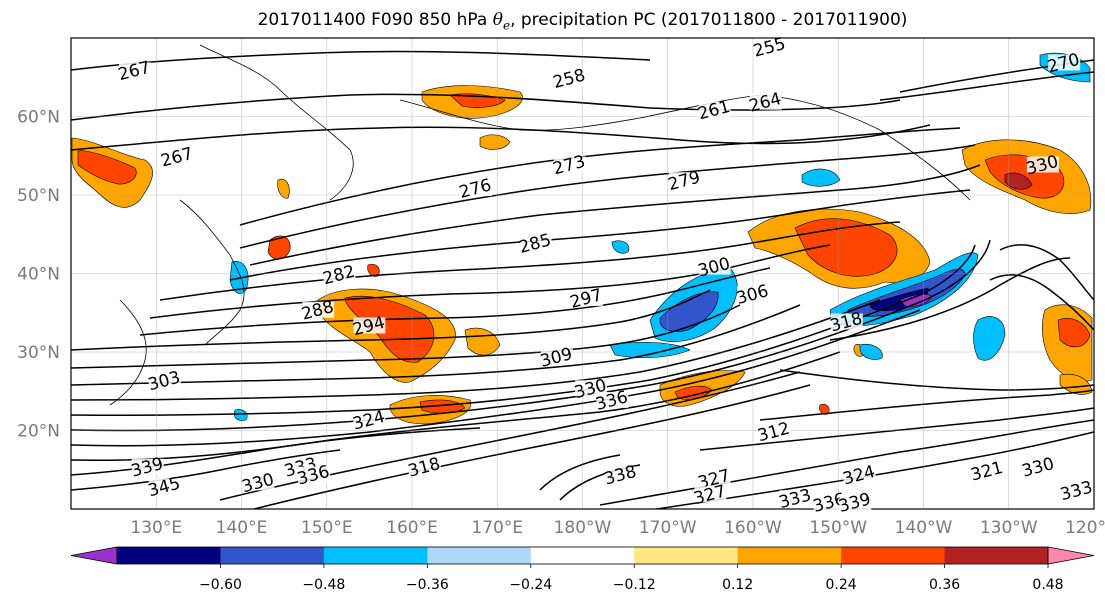 The image size is (1105, 603). I want to click on colorbar-extend-low, so click(94, 555).